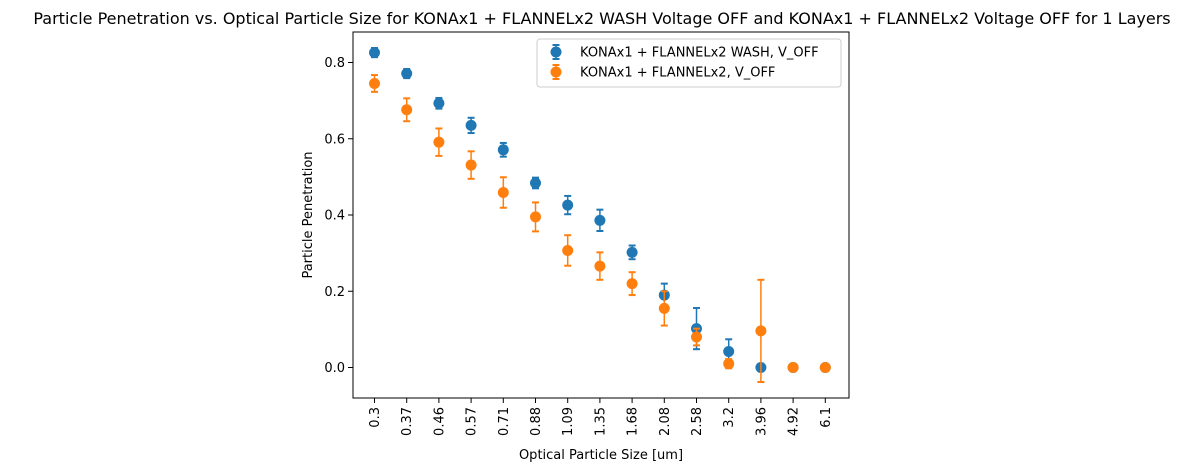 Image resolution: width=1200 pixels, height=472 pixels. Describe the element at coordinates (699, 53) in the screenshot. I see `legend-label: KONAx1 + FLANNELx2 WASH, V_OFF` at that location.